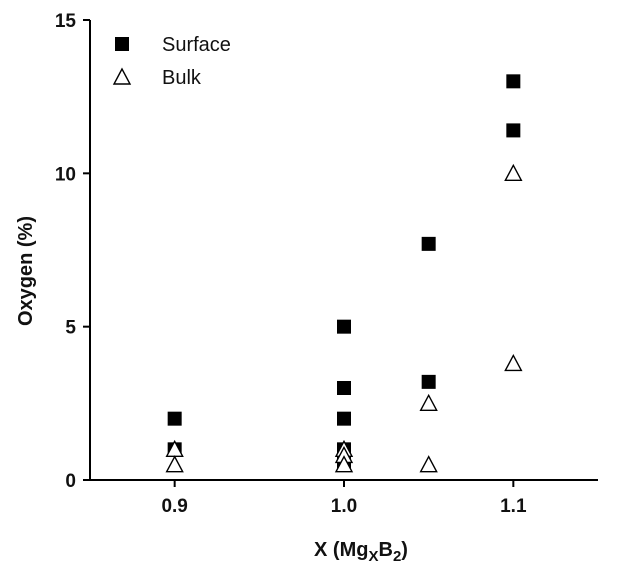  I want to click on x-axis-ticks: 0.9 1.0 1.1, so click(344, 498).